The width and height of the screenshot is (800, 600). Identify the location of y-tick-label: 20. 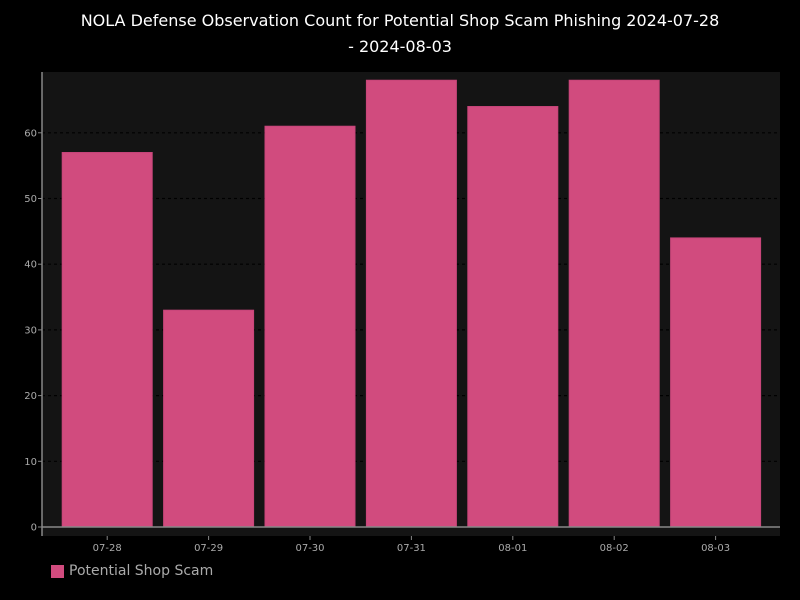
(30, 396).